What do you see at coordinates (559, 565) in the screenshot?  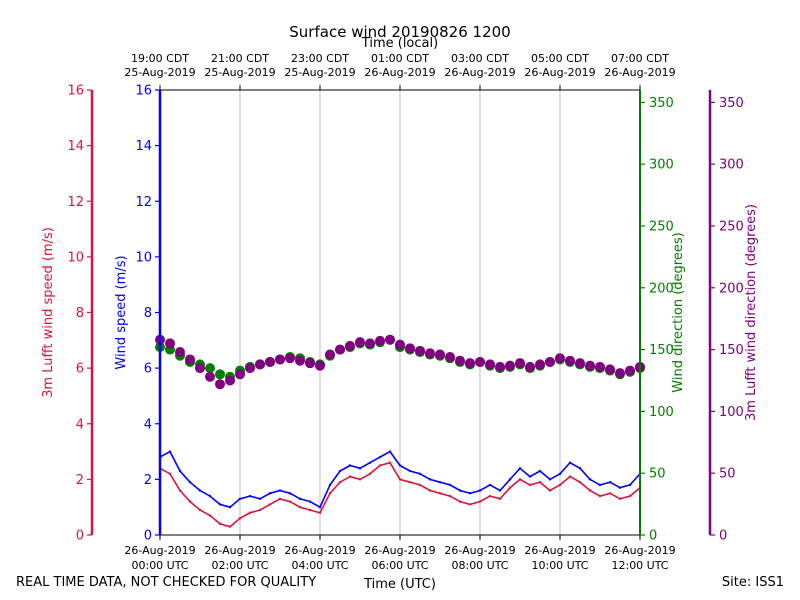 I see `x-tick-label-time: 10:00 UTC` at bounding box center [559, 565].